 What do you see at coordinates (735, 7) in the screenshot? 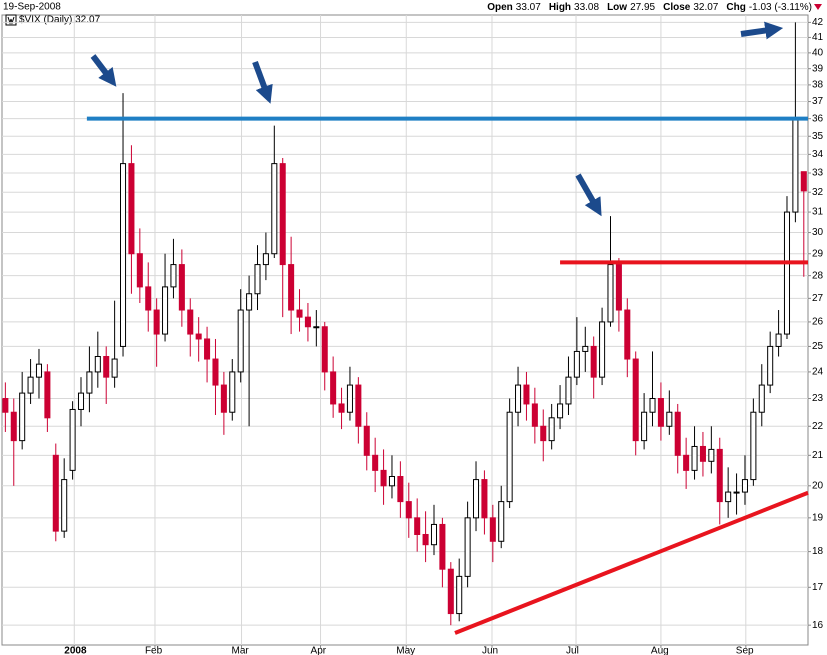
I see `header-label: Chg` at bounding box center [735, 7].